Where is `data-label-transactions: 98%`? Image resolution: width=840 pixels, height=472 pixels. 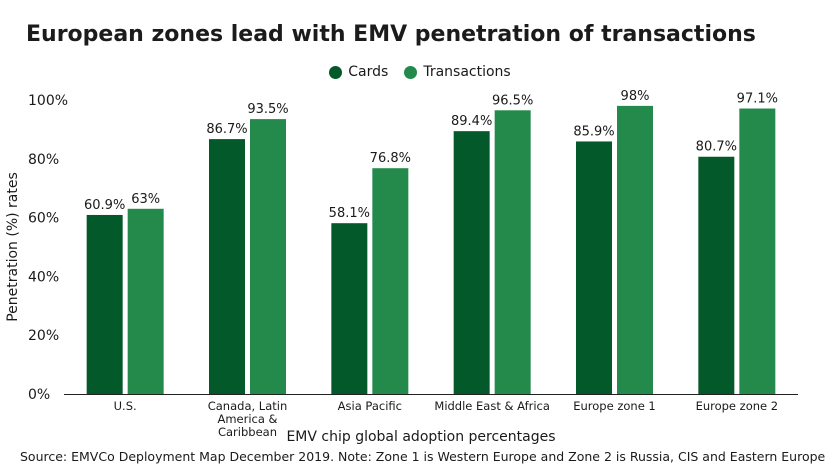 data-label-transactions: 98% is located at coordinates (635, 96).